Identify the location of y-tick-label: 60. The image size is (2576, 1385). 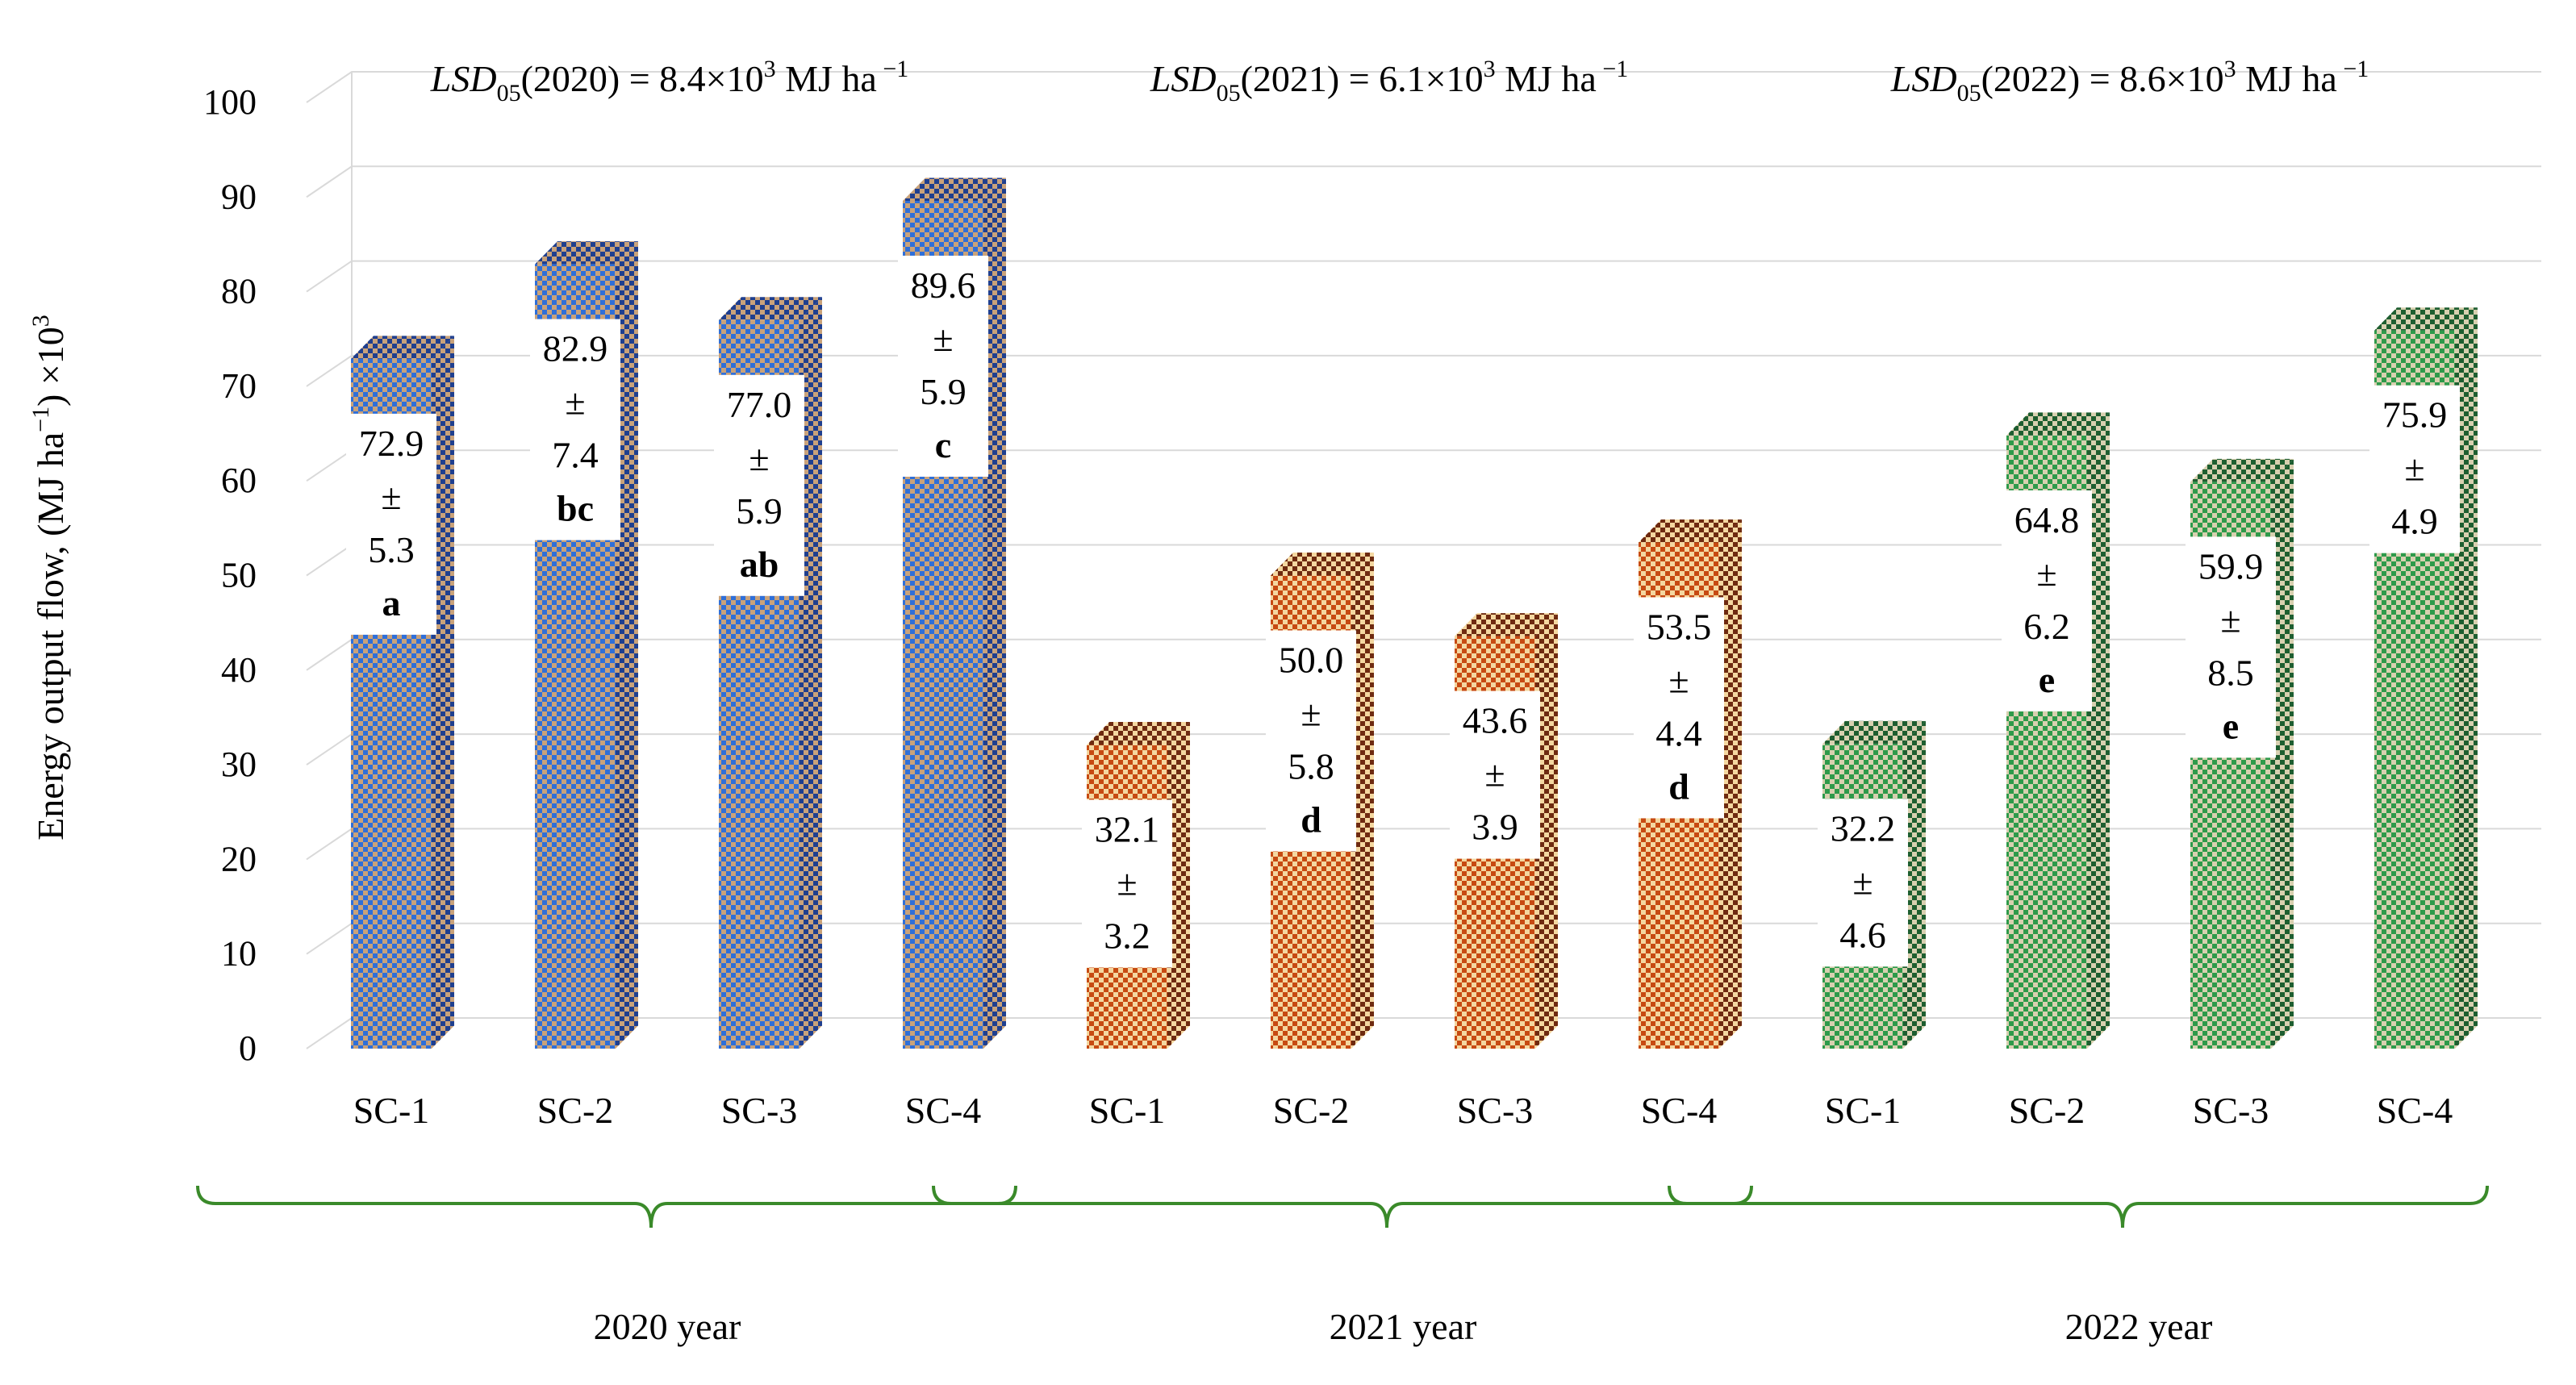
(239, 481).